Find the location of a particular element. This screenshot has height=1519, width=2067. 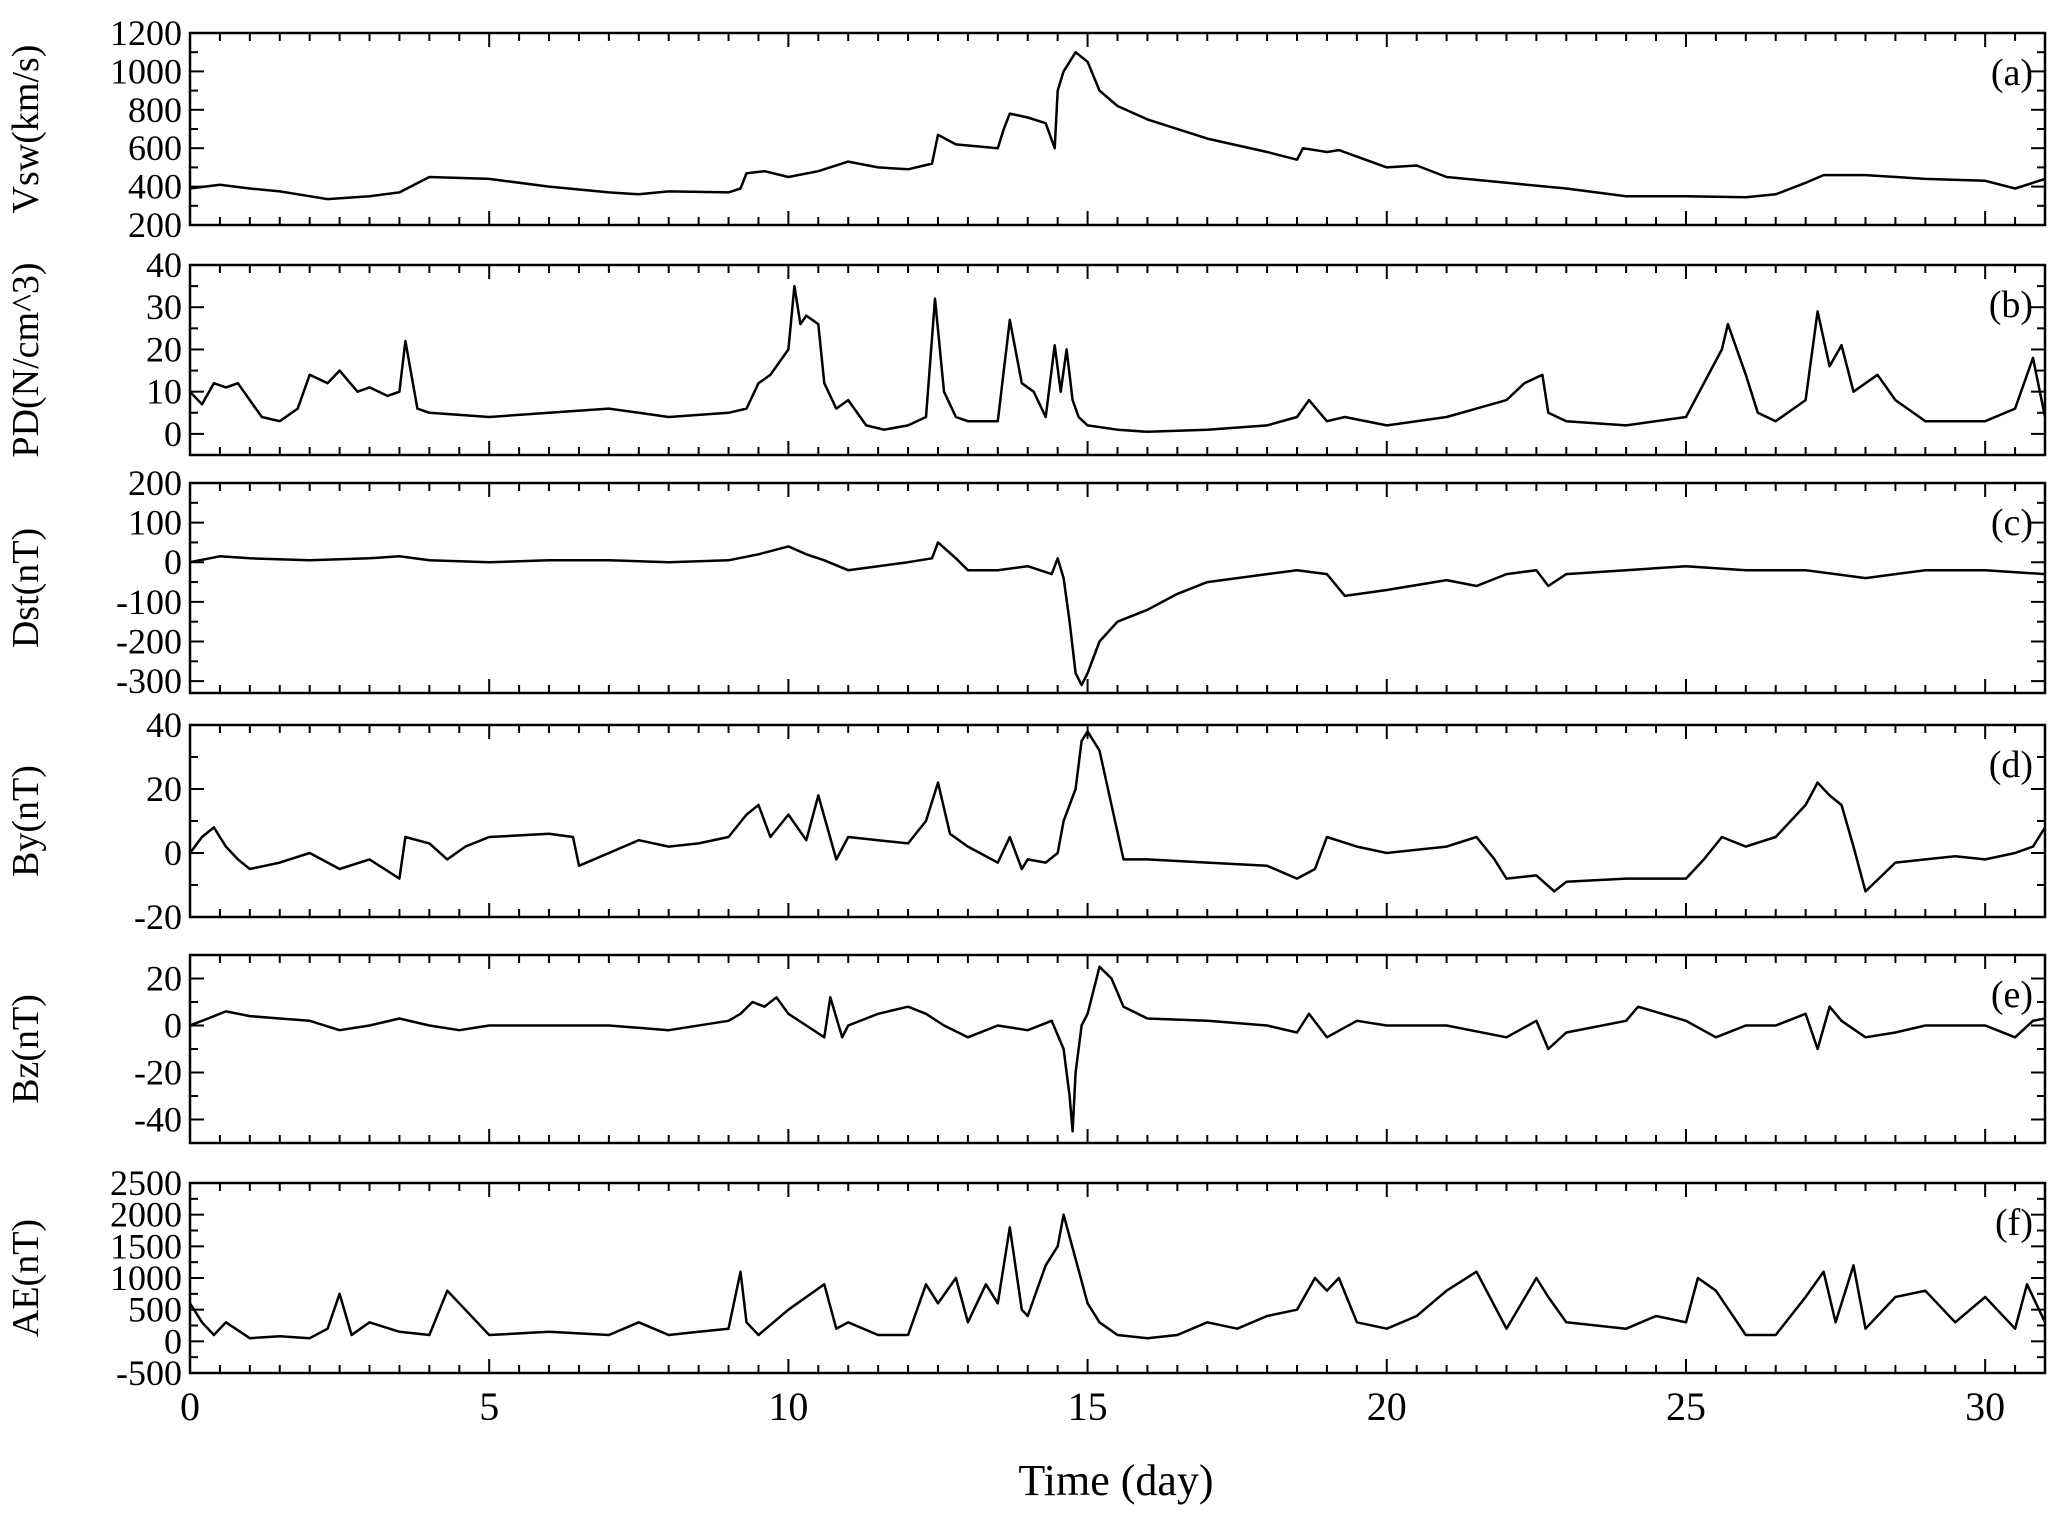

panel-e: -40 -20 0 20 Bz(nT) (e) is located at coordinates (1026, 1049).